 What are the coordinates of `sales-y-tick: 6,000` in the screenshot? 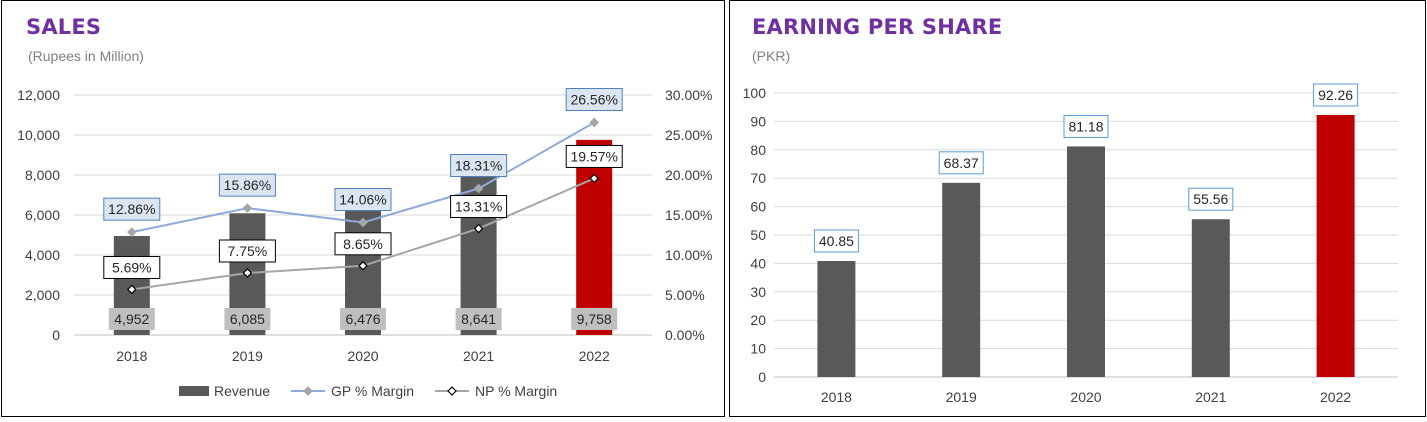 It's located at (42, 215).